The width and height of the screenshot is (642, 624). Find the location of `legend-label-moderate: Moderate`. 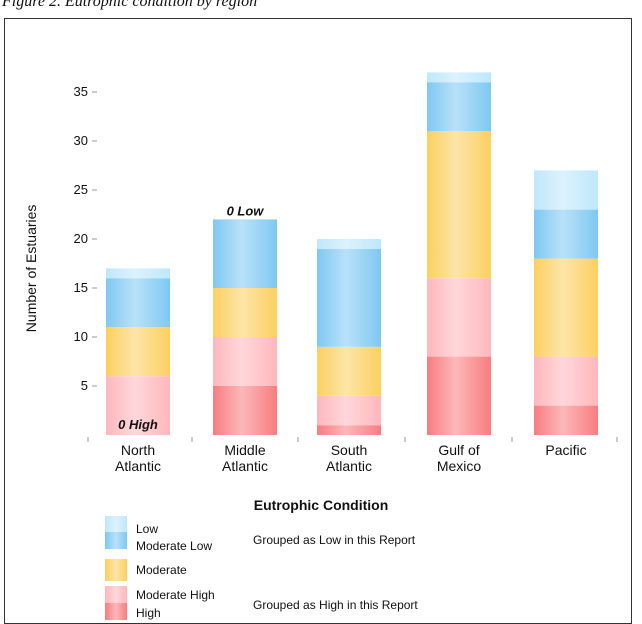

legend-label-moderate: Moderate is located at coordinates (161, 570).